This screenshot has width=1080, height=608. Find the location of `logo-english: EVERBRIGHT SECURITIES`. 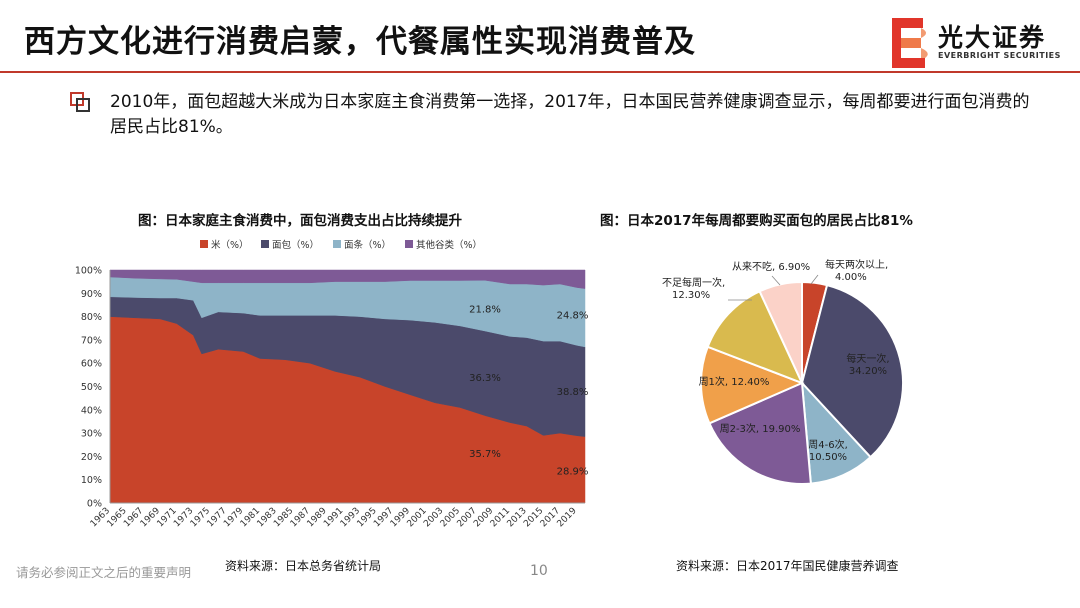

logo-english: EVERBRIGHT SECURITIES is located at coordinates (999, 55).